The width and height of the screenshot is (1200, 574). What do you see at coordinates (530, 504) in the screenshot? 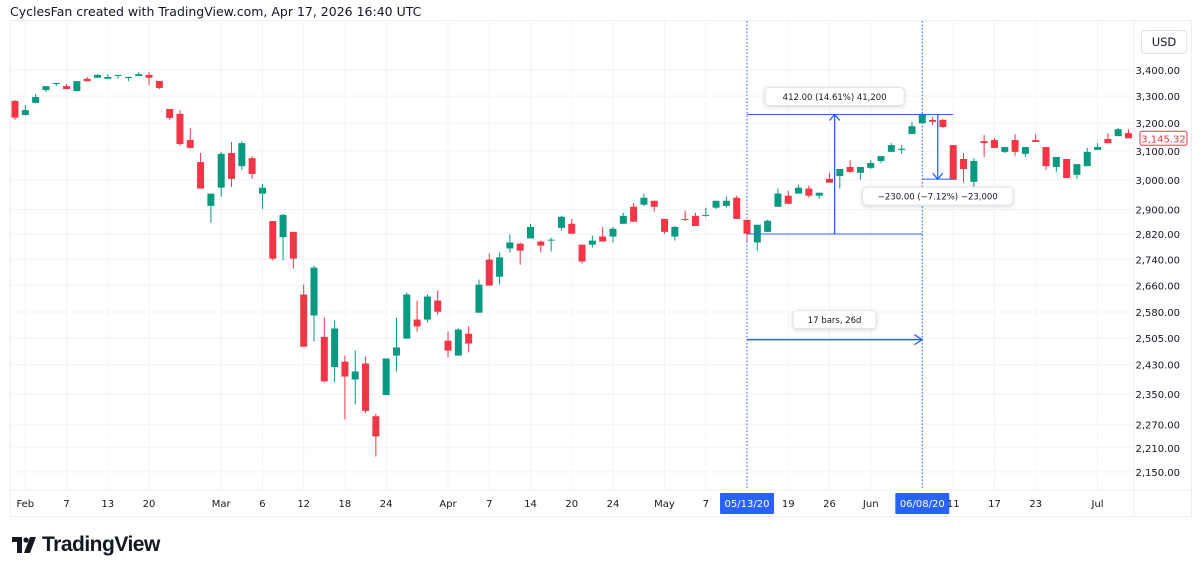
I see `x-tick-label: 14` at bounding box center [530, 504].